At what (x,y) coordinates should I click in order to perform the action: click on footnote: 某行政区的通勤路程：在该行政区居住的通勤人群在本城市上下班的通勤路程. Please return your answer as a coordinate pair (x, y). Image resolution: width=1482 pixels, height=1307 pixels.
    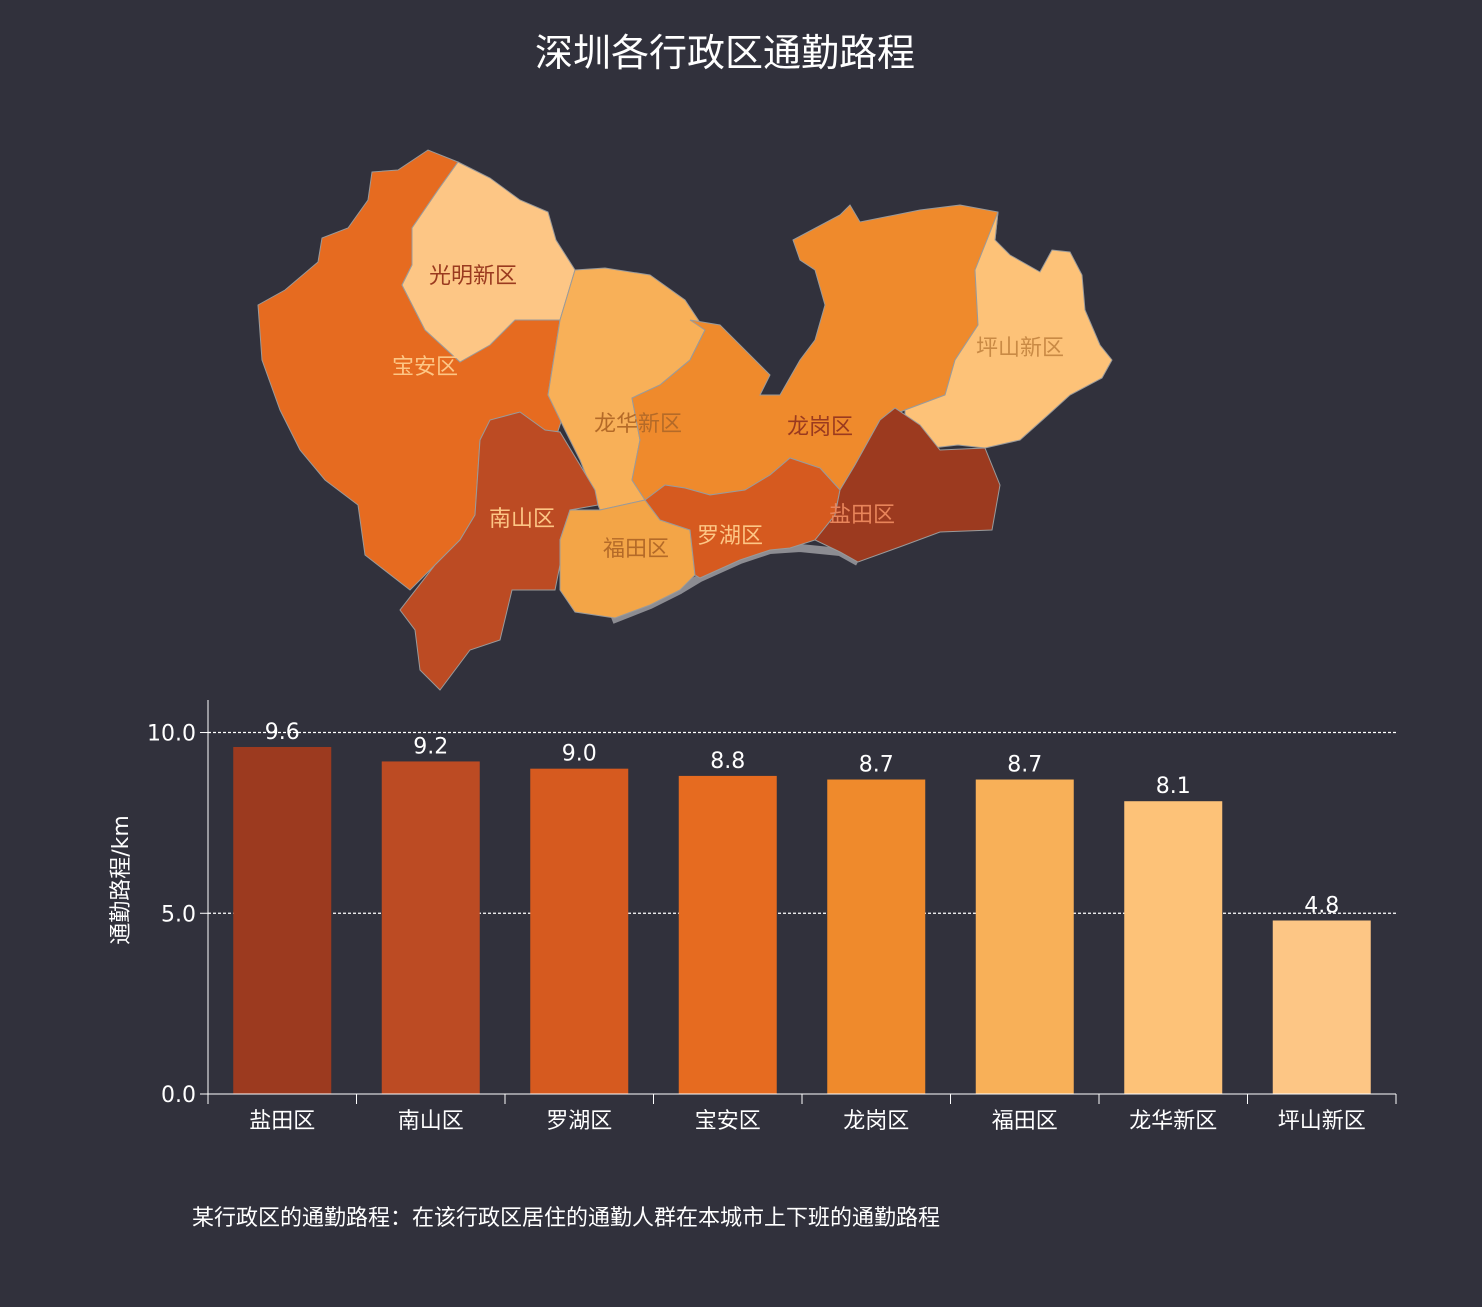
    Looking at the image, I should click on (566, 1218).